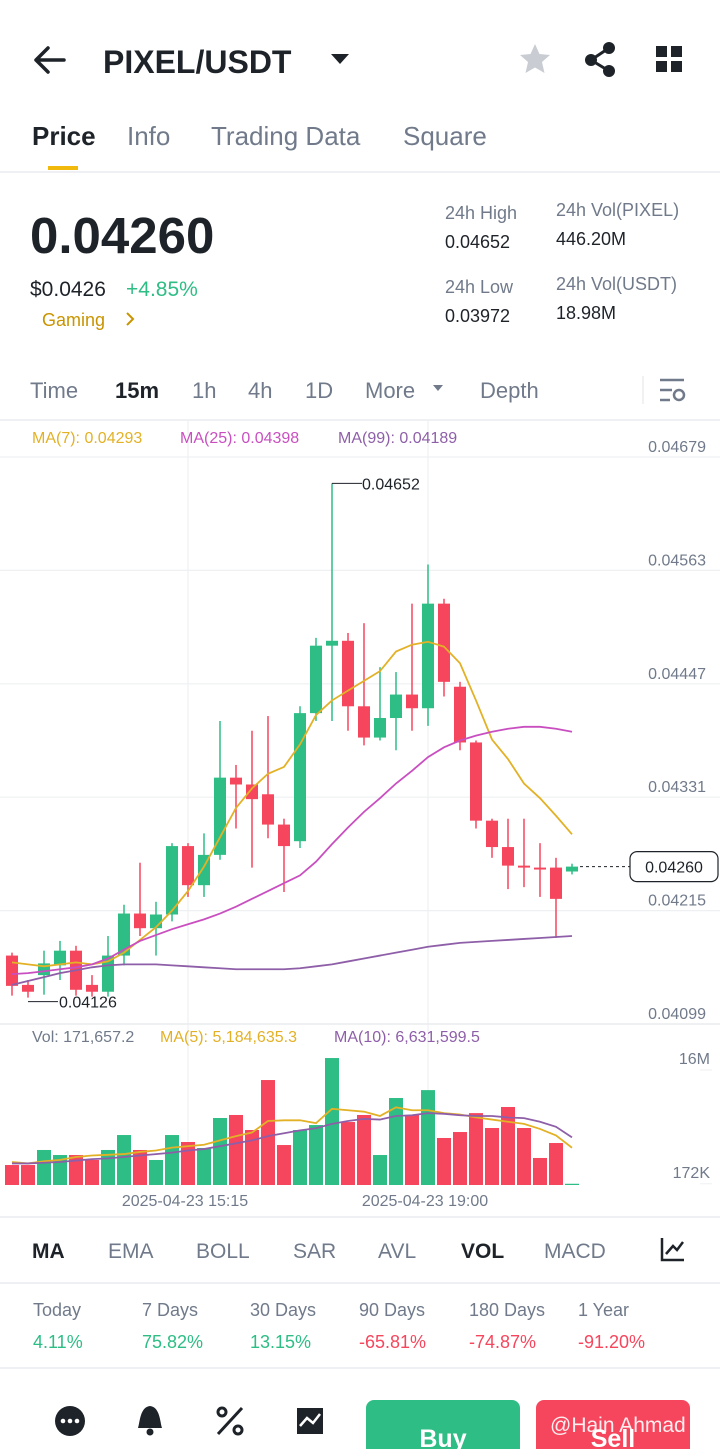 The height and width of the screenshot is (1449, 720). What do you see at coordinates (694, 1059) in the screenshot?
I see `volume-tick-label: 16M` at bounding box center [694, 1059].